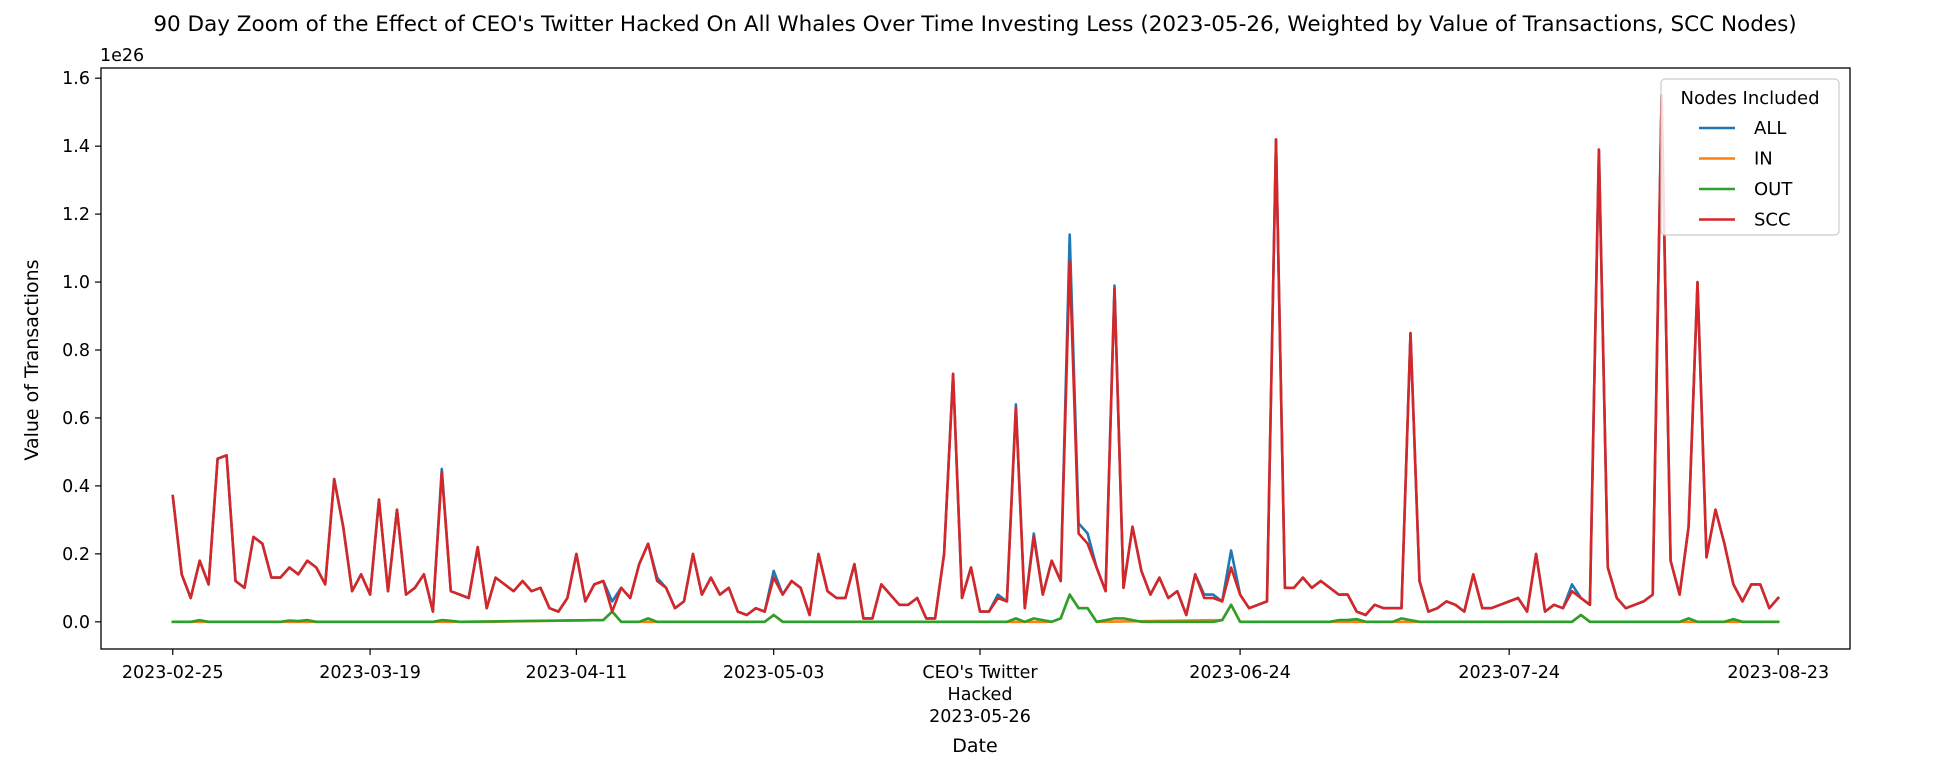 This screenshot has width=1944, height=770. What do you see at coordinates (1770, 128) in the screenshot?
I see `legend-label-all: ALL` at bounding box center [1770, 128].